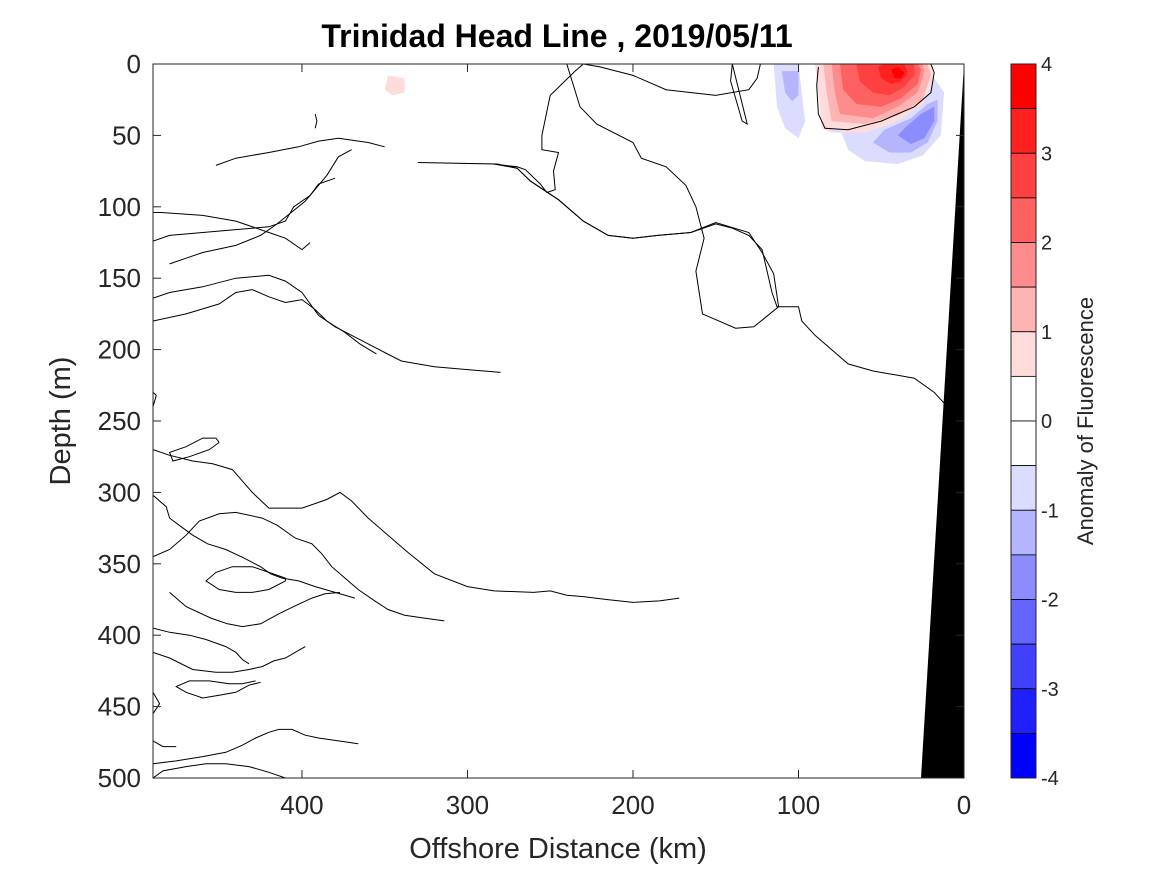  What do you see at coordinates (119, 707) in the screenshot?
I see `y-tick-label-9: 450` at bounding box center [119, 707].